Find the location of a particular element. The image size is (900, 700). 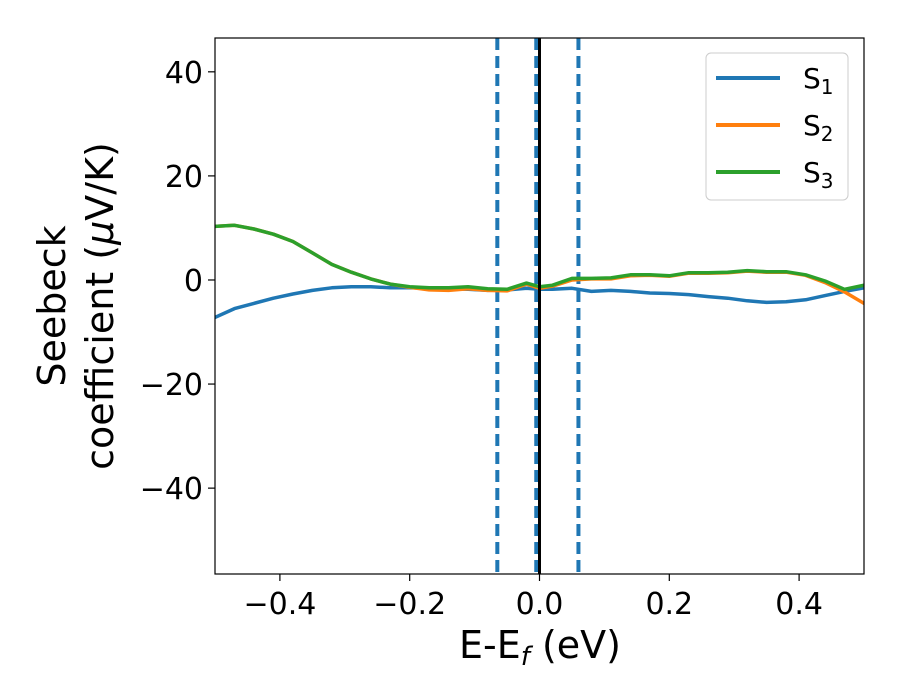

legend: S1 S2 S3 is located at coordinates (777, 126).